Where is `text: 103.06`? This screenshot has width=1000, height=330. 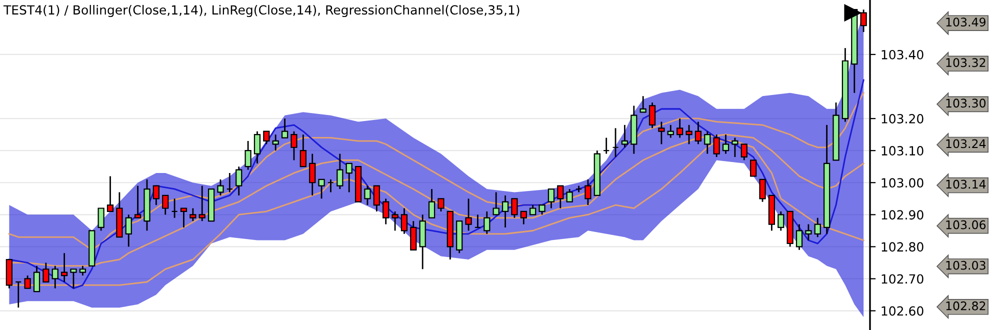 text: 103.06 is located at coordinates (966, 225).